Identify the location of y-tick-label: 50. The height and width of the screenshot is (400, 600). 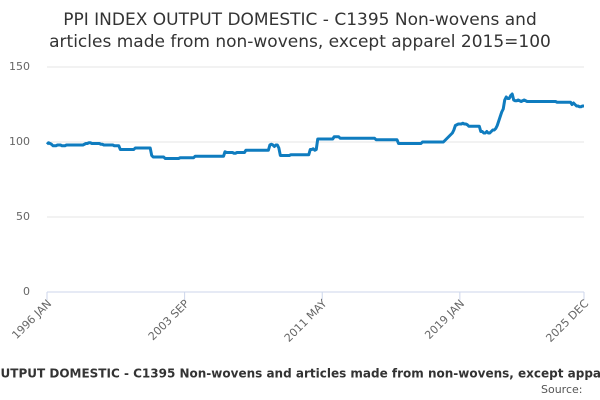
(23, 216).